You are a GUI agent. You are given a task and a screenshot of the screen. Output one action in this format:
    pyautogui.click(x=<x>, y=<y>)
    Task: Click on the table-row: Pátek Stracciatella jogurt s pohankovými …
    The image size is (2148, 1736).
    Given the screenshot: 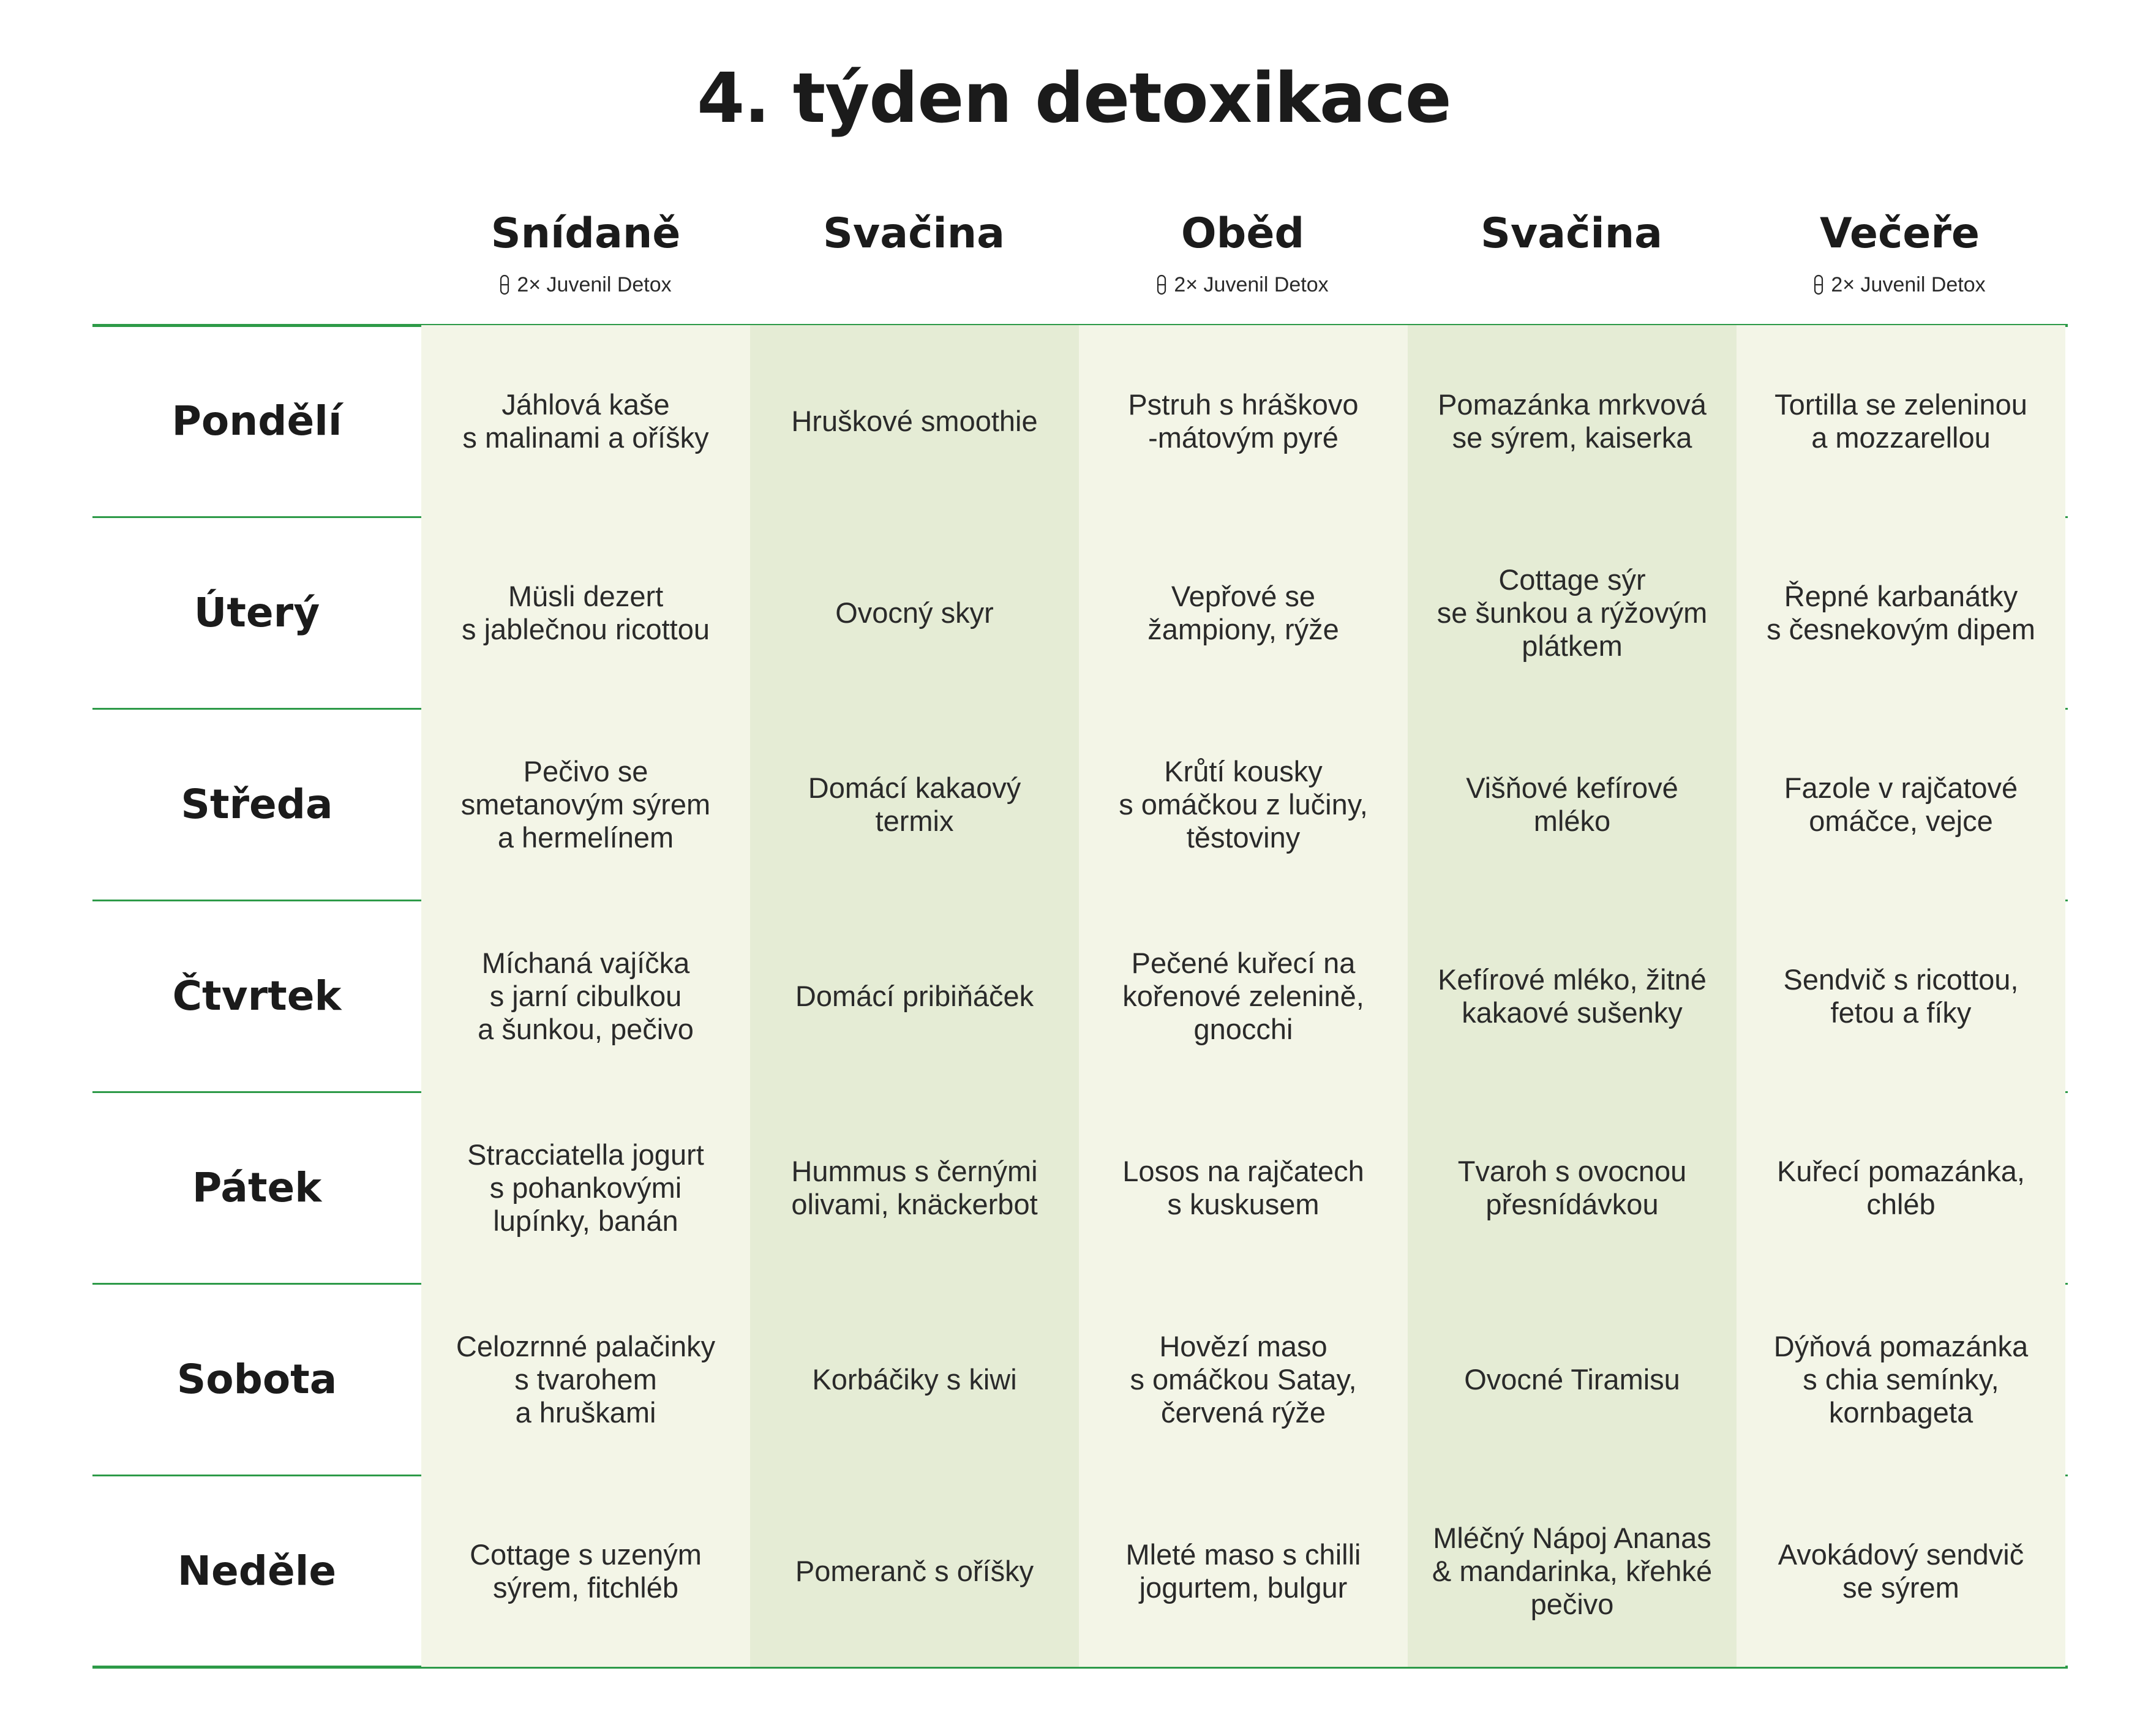 What is the action you would take?
    pyautogui.click(x=1080, y=1187)
    